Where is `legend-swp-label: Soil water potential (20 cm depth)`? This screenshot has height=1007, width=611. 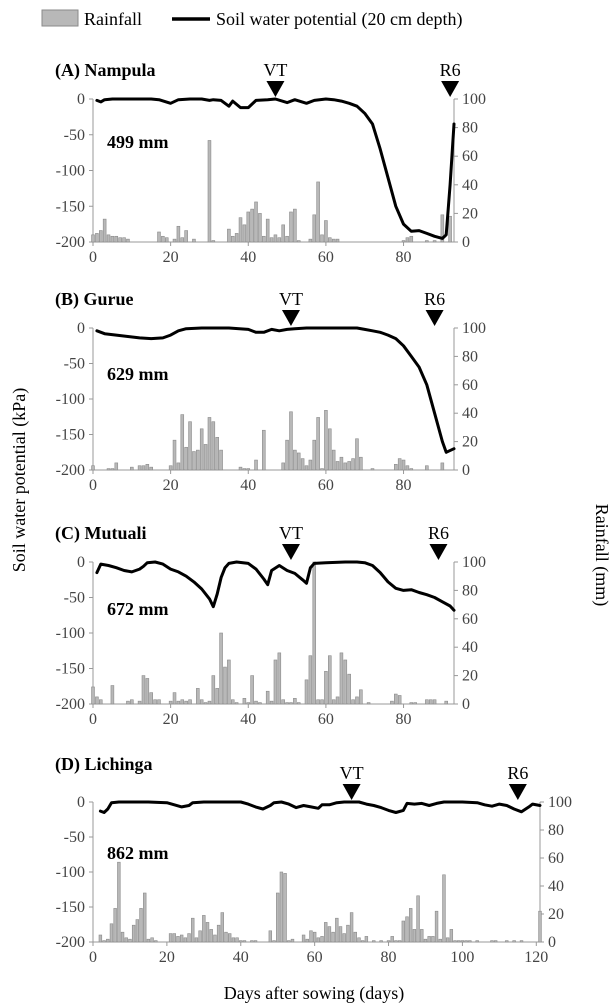 legend-swp-label: Soil water potential (20 cm depth) is located at coordinates (339, 19).